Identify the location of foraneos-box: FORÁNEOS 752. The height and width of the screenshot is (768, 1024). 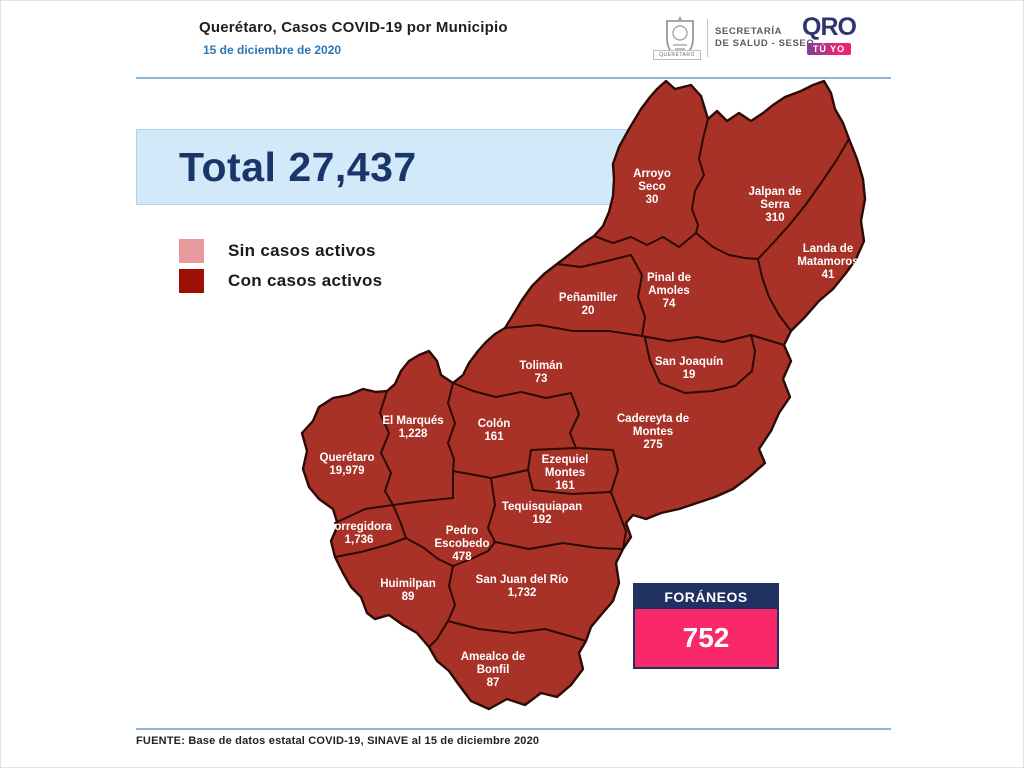
(706, 626).